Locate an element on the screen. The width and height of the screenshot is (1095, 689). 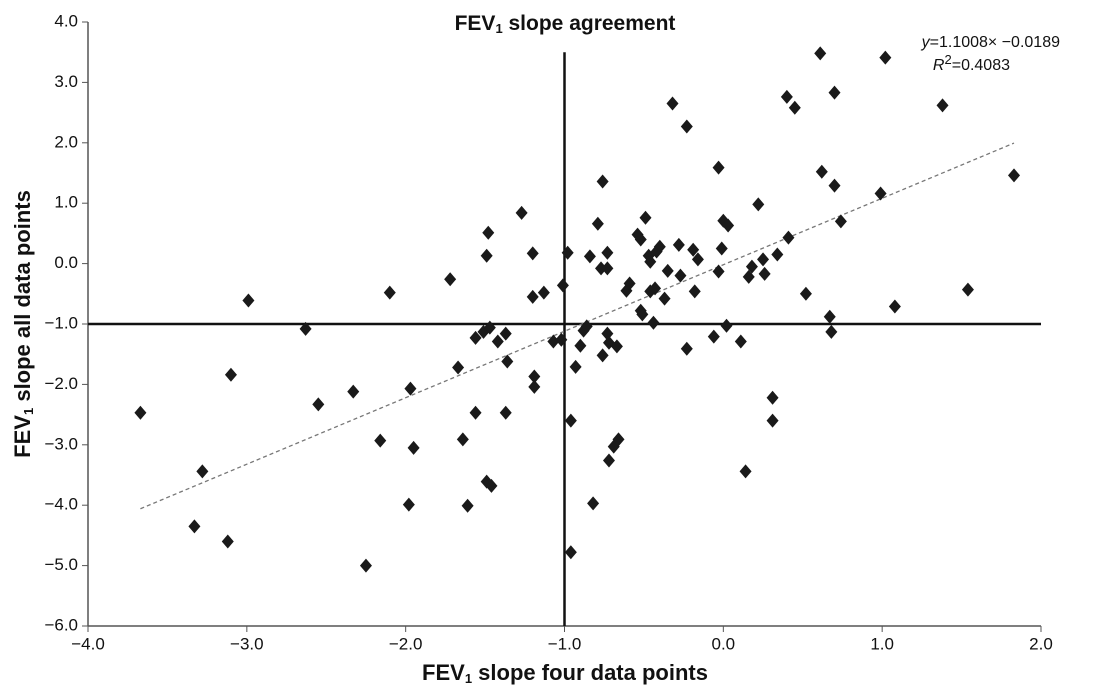
y-tick-label: −4.0 is located at coordinates (61, 504).